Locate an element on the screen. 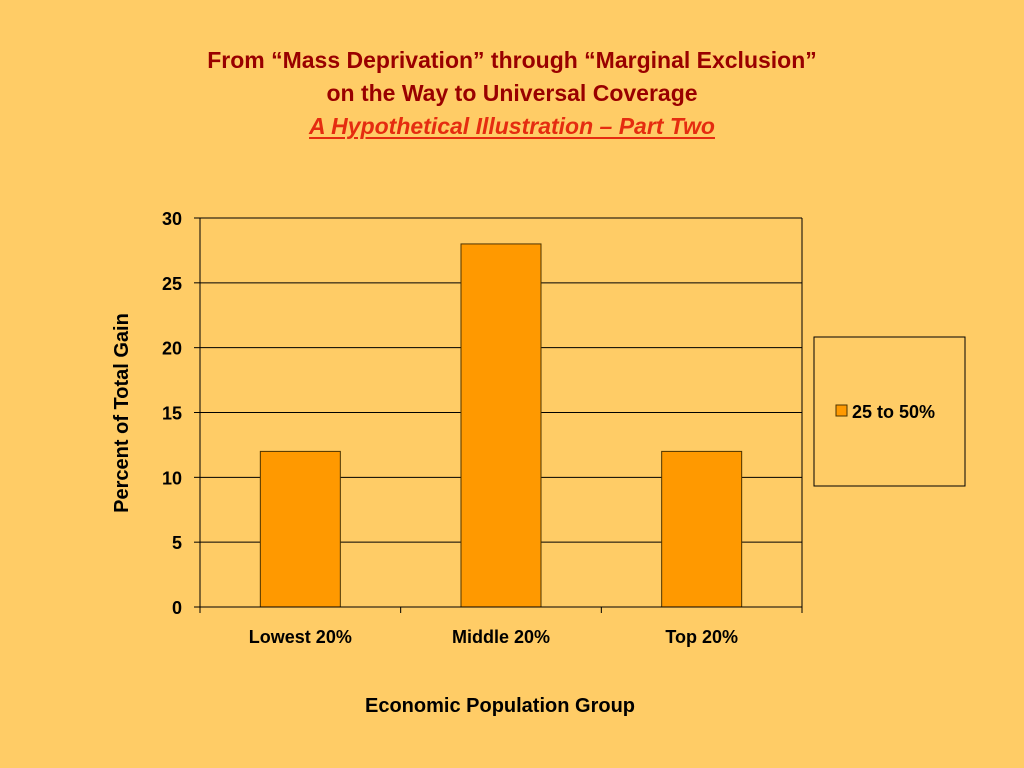 The image size is (1024, 768). y-axis-title: Percent of Total Gain is located at coordinates (122, 413).